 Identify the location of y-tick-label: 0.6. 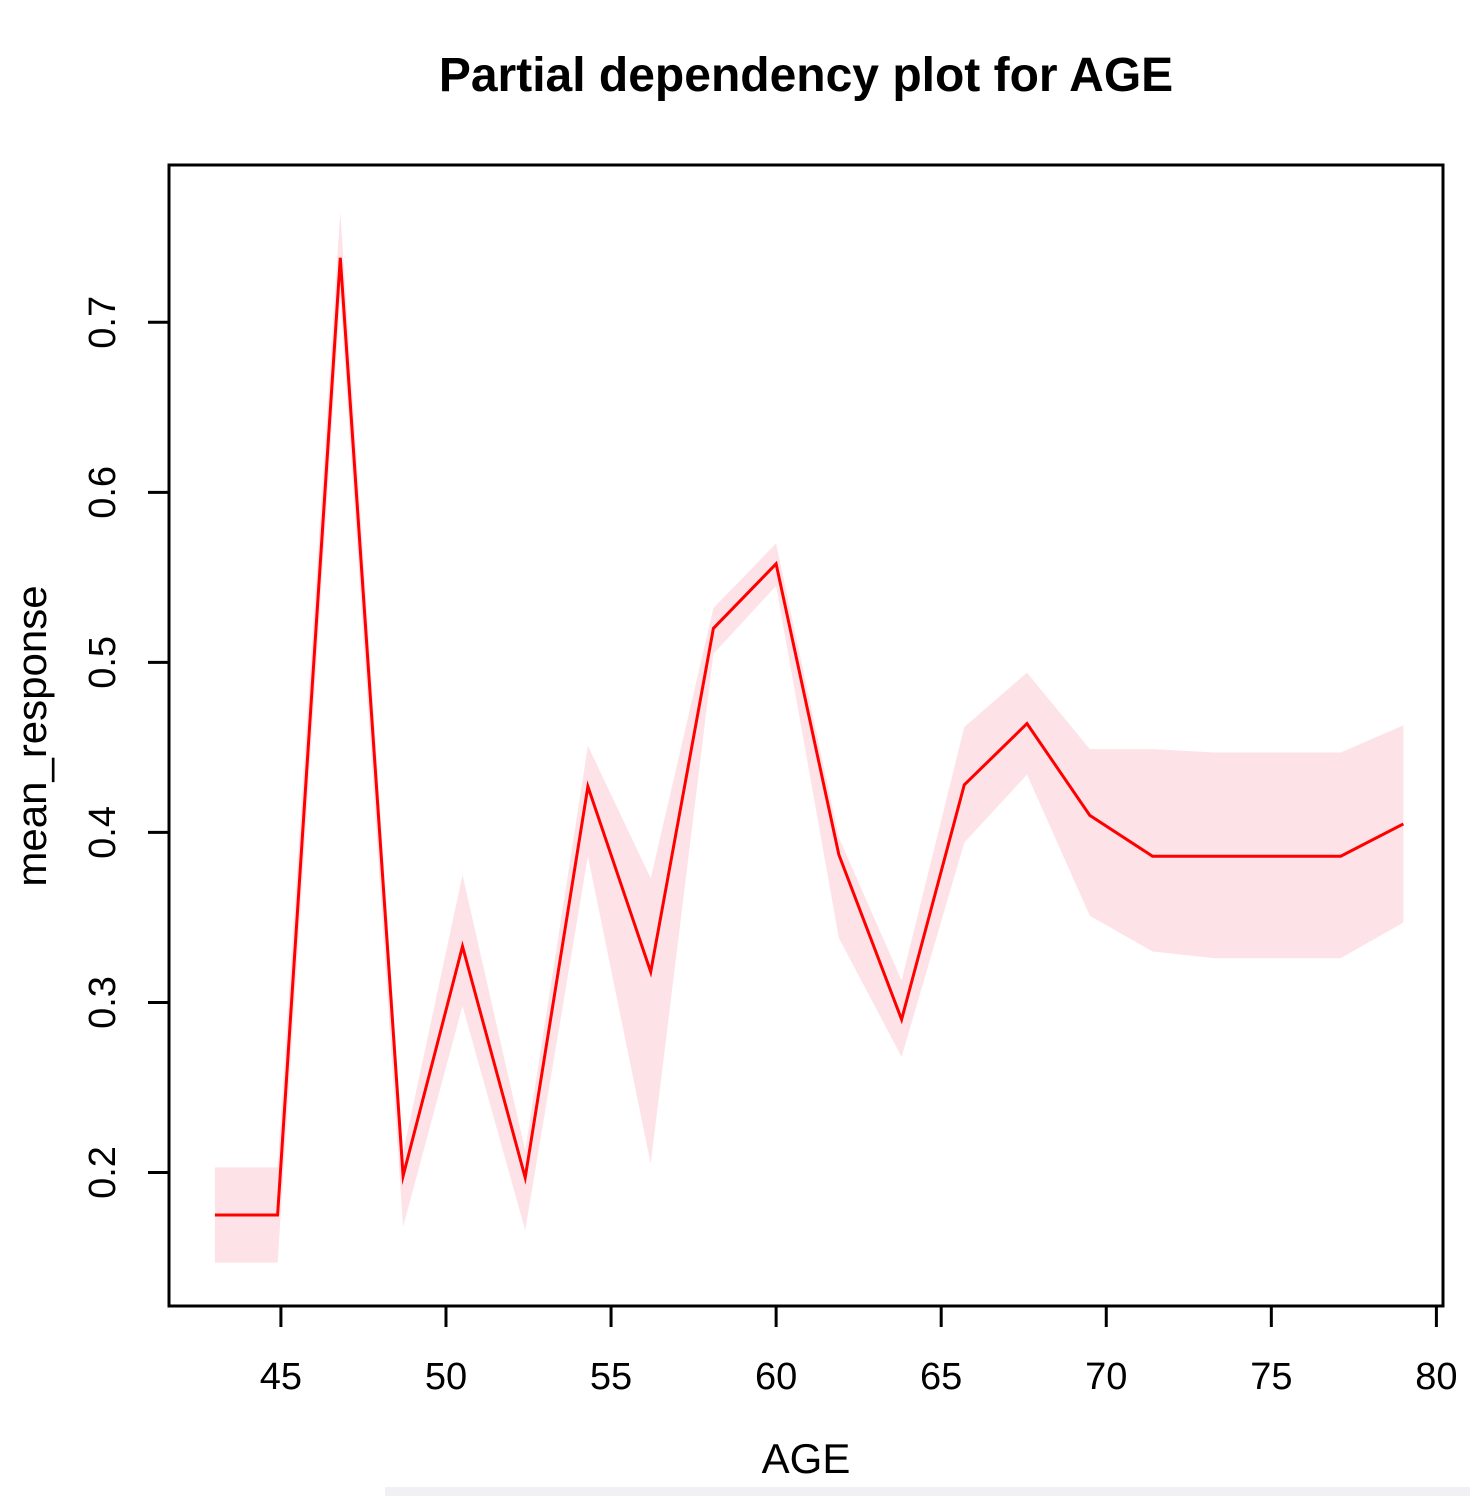
(103, 492).